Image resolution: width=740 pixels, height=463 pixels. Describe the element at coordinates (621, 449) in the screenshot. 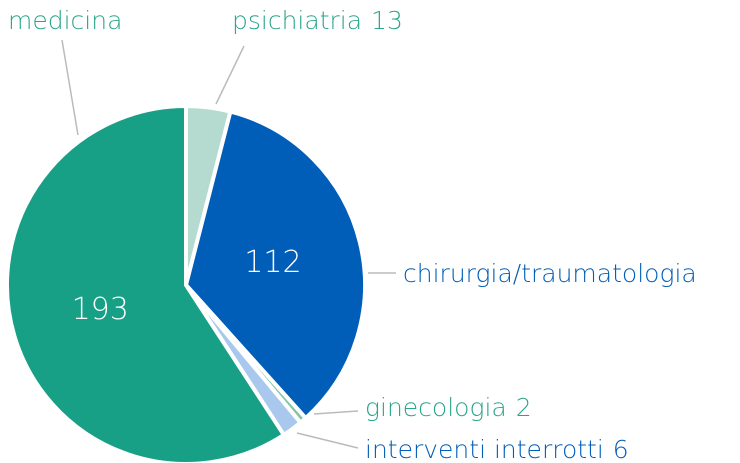

I see `value-label: 6` at that location.